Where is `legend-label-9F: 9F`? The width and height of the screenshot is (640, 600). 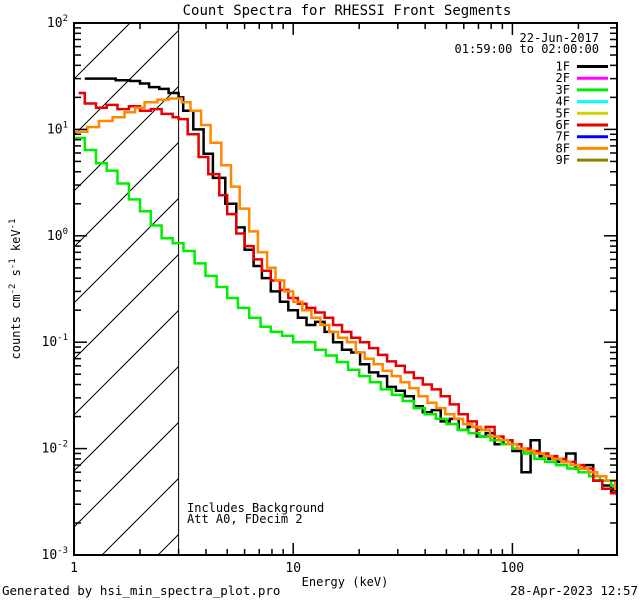
legend-label-9F: 9F is located at coordinates (563, 160).